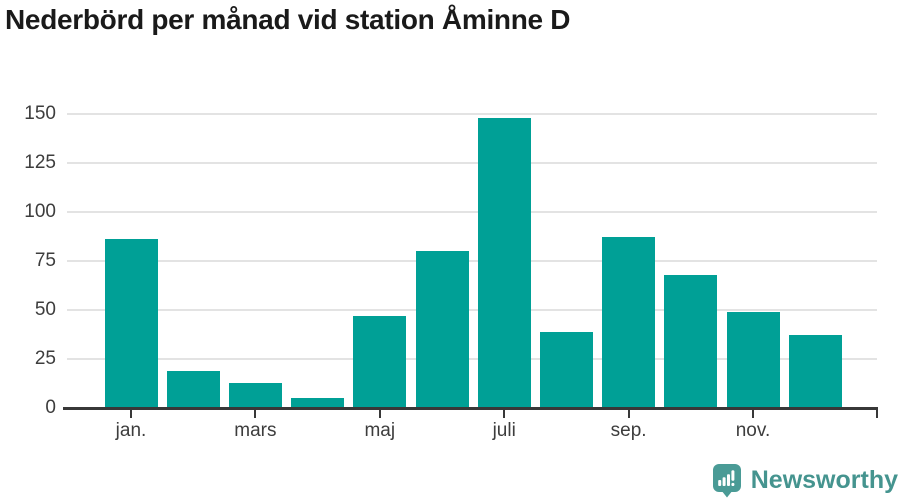 The width and height of the screenshot is (900, 500). What do you see at coordinates (504, 430) in the screenshot?
I see `x-axis-tick-label: juli` at bounding box center [504, 430].